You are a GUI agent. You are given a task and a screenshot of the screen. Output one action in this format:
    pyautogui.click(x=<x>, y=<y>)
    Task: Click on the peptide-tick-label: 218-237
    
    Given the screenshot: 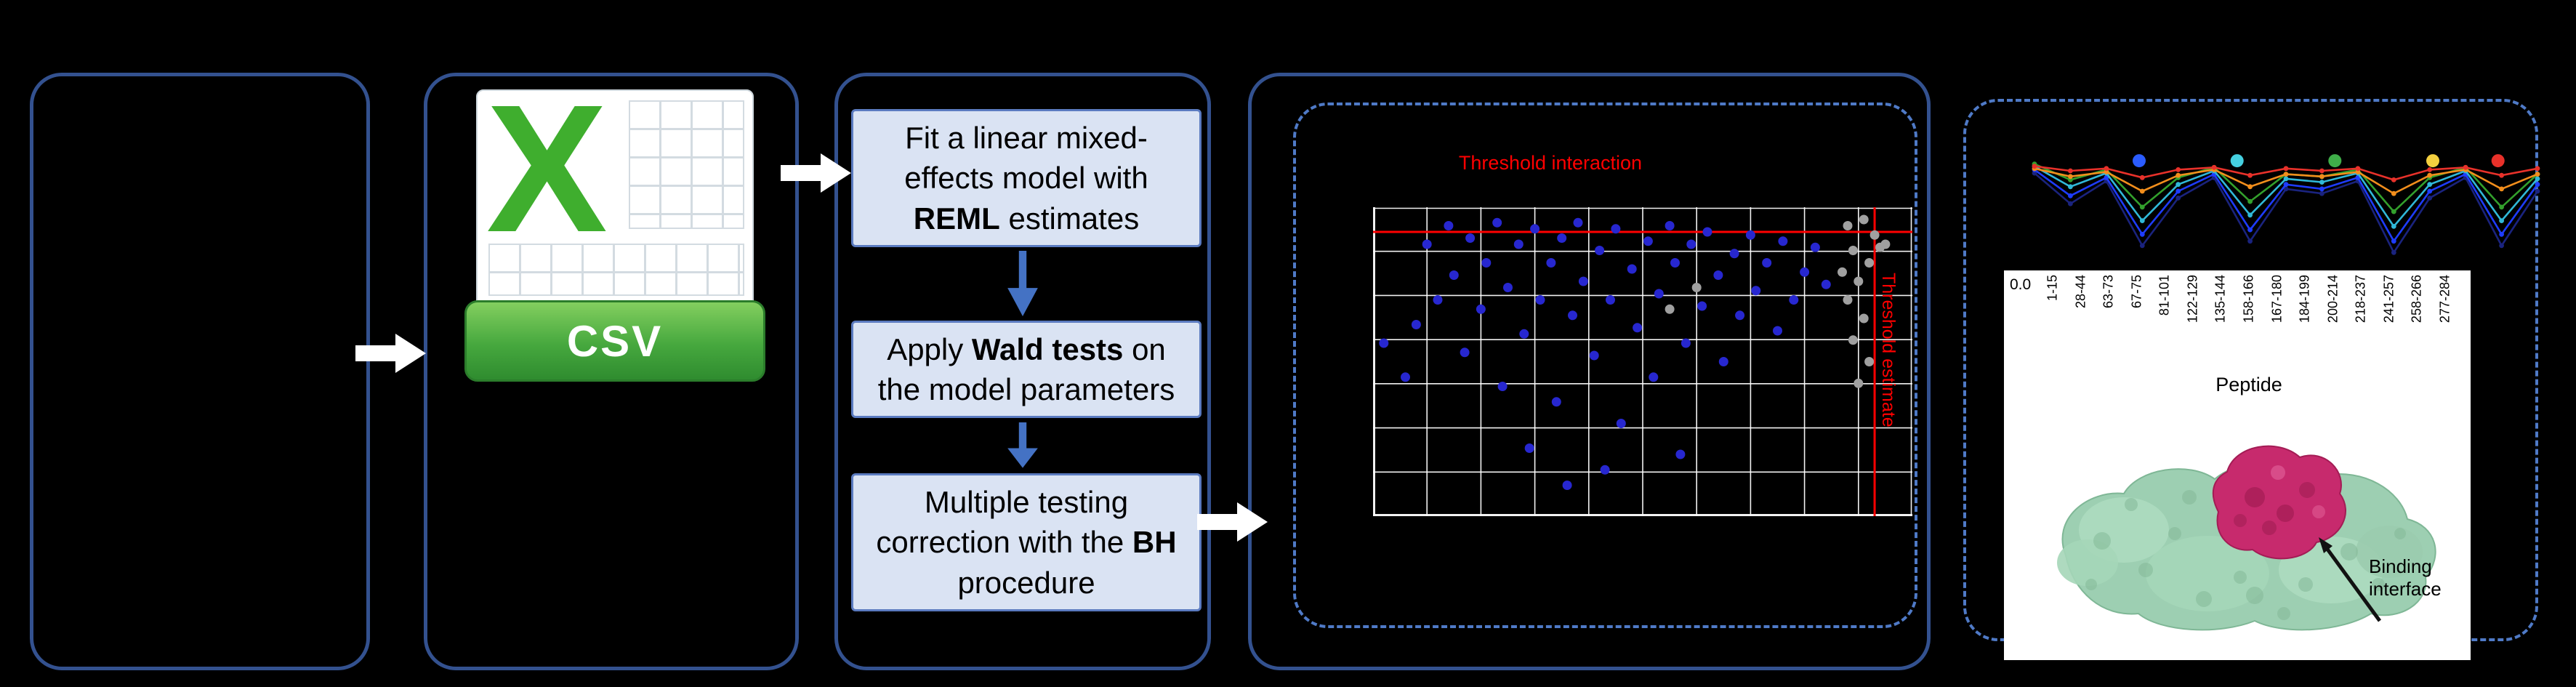 What is the action you would take?
    pyautogui.click(x=2360, y=299)
    